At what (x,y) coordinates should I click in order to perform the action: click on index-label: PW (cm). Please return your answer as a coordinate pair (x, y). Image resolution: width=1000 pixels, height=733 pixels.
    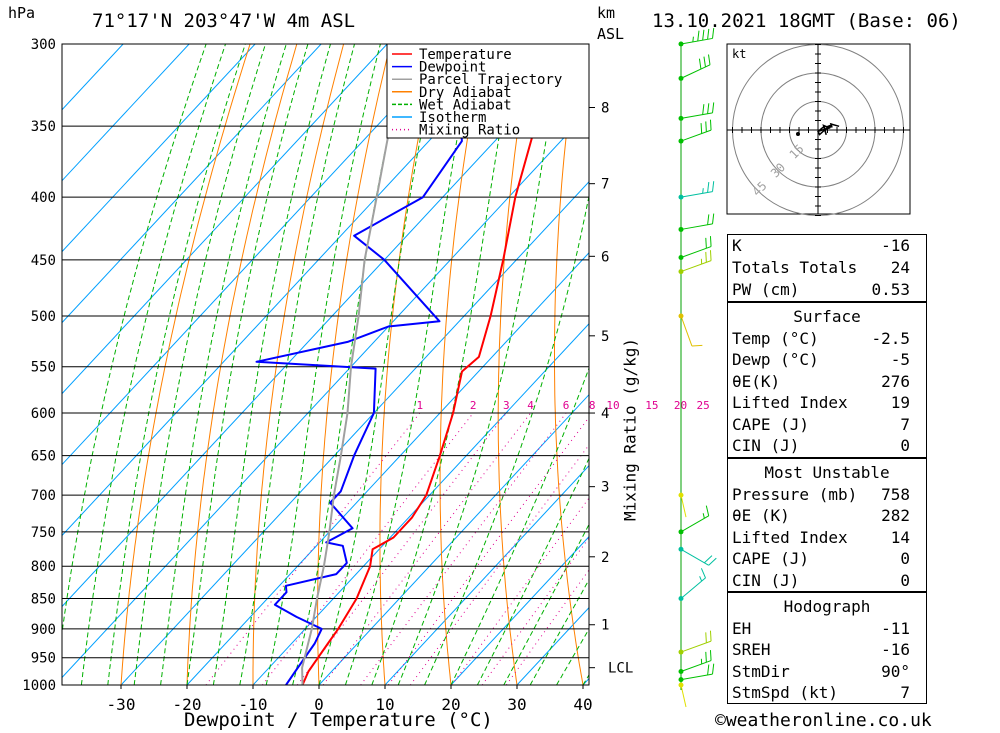
    Looking at the image, I should click on (766, 289).